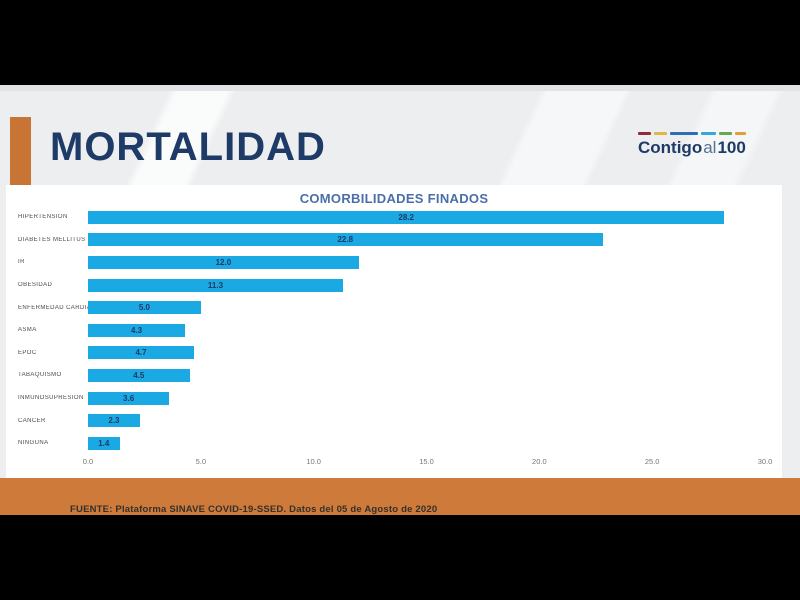  I want to click on letterbox-top, so click(400, 42).